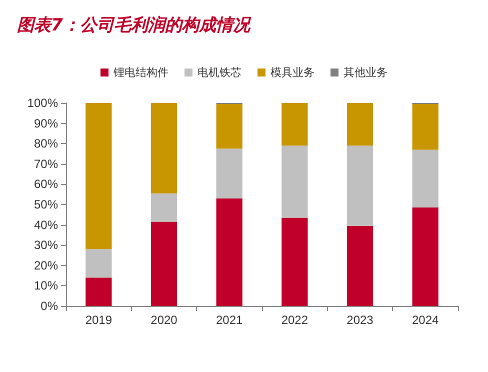  What do you see at coordinates (46, 285) in the screenshot?
I see `y-tick-label: 10%` at bounding box center [46, 285].